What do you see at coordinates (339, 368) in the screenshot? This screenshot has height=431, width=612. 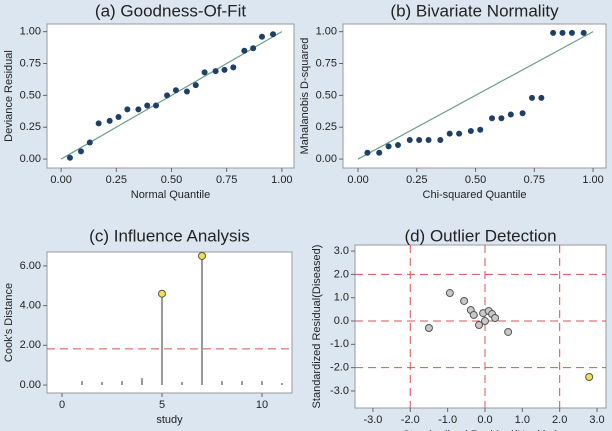 I see `y-tick-label: -2.0` at bounding box center [339, 368].